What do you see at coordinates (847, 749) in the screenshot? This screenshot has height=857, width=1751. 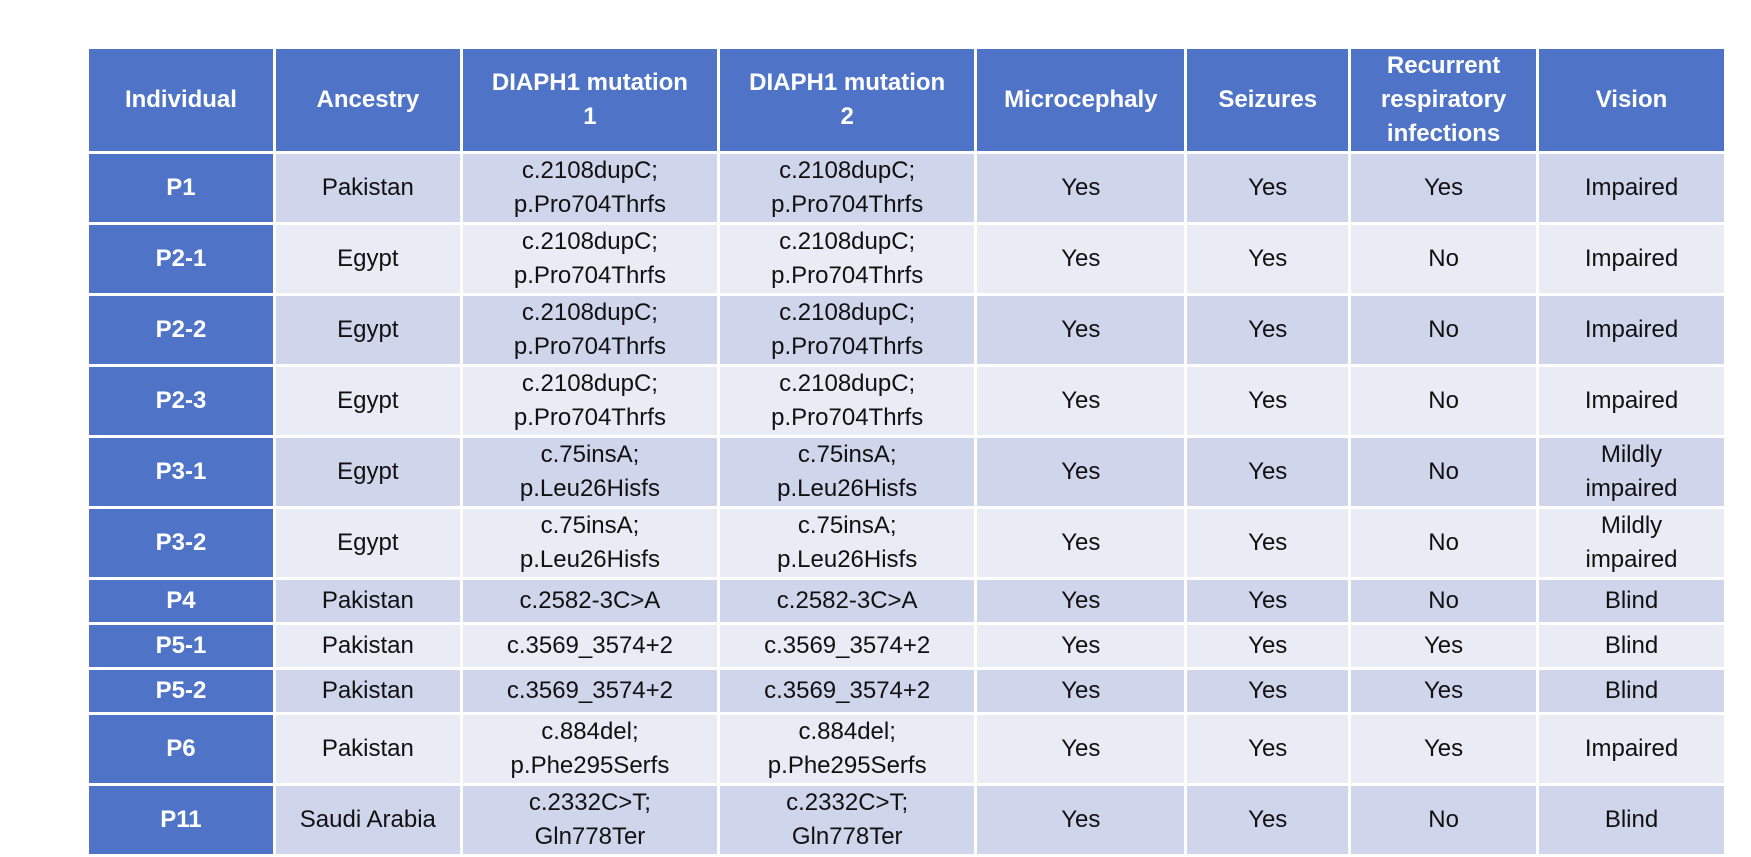 I see `cell-mutation-2: c.884del; p.Phe295Serfs` at bounding box center [847, 749].